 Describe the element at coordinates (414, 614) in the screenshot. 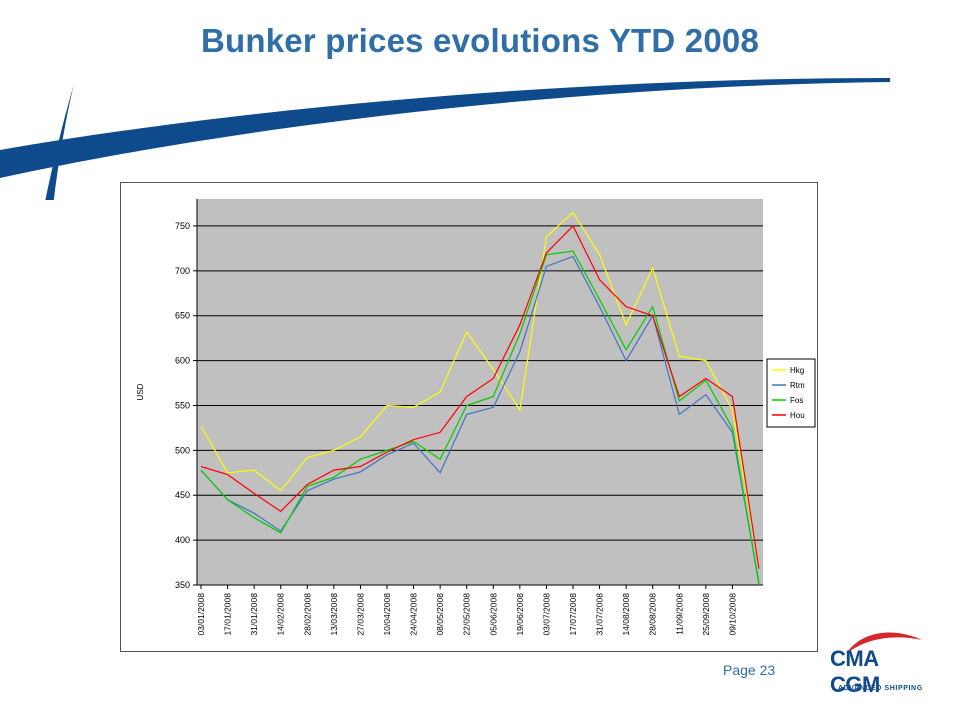

I see `x-tick-label: 24/04/2008` at that location.